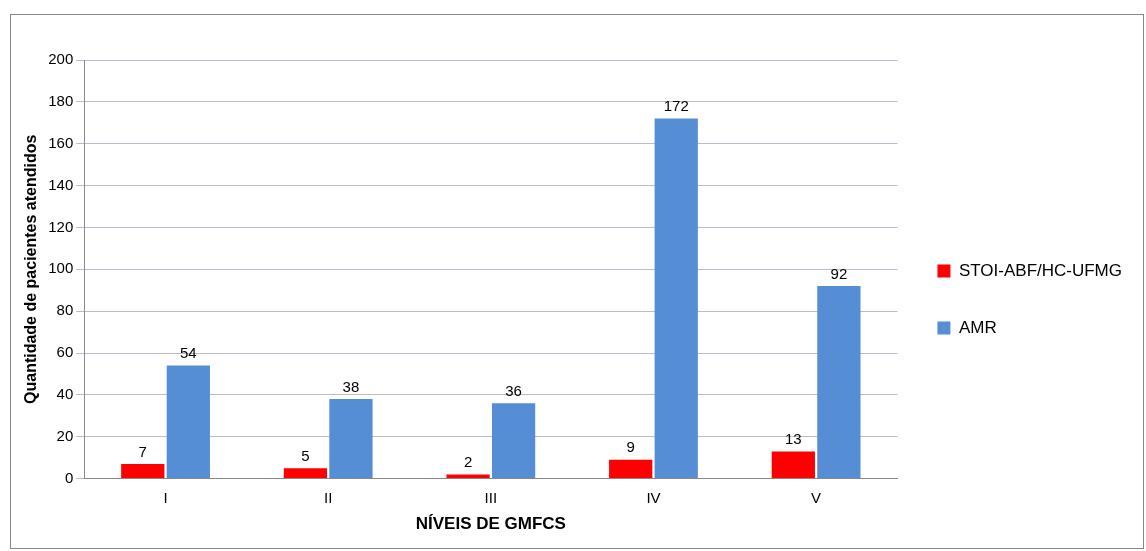  What do you see at coordinates (839, 273) in the screenshot?
I see `data-label: 92` at bounding box center [839, 273].